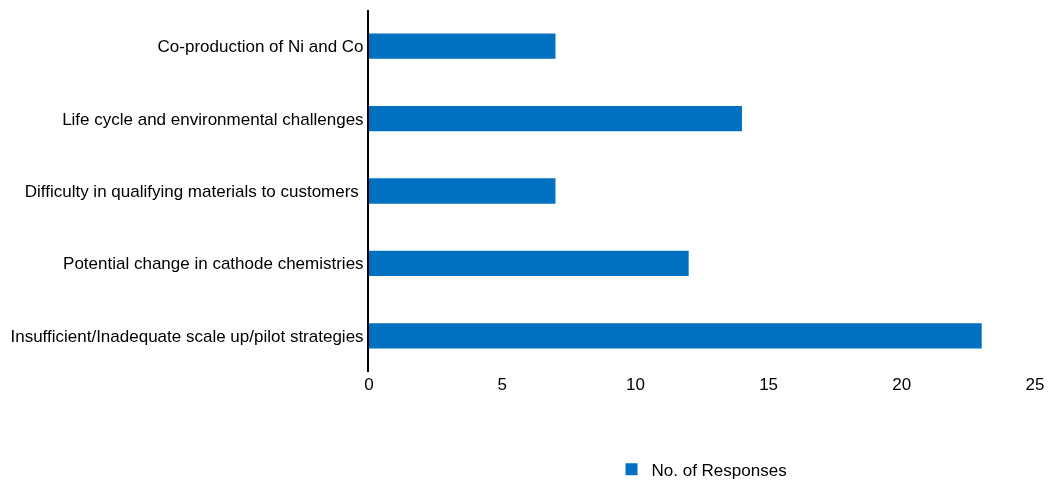  What do you see at coordinates (213, 264) in the screenshot?
I see `y-tick-label: Potential change in cathode chemistries` at bounding box center [213, 264].